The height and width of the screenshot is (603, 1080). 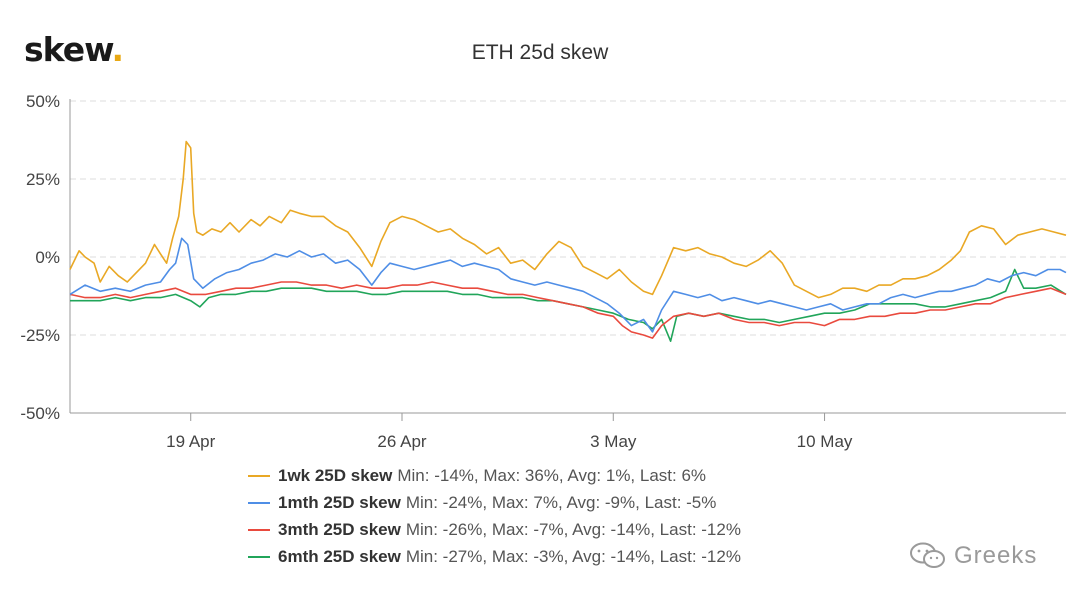 I want to click on series-line-1mth, so click(x=568, y=285).